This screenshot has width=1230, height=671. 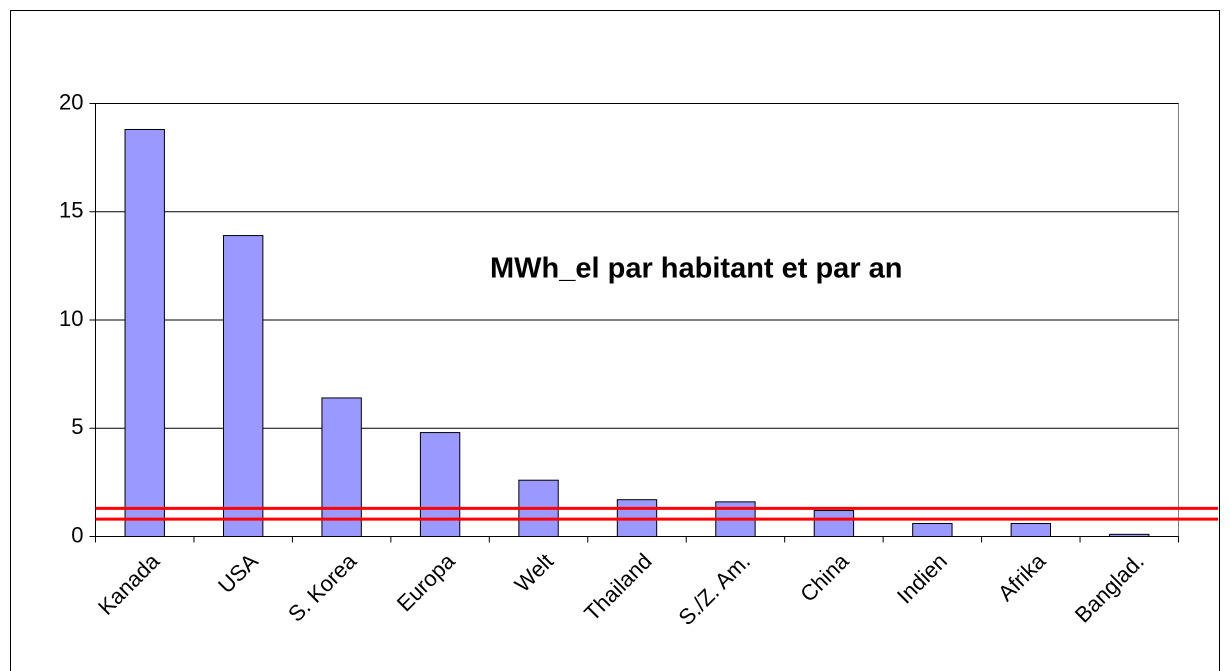 I want to click on y-tick-label: 20, so click(x=71, y=101).